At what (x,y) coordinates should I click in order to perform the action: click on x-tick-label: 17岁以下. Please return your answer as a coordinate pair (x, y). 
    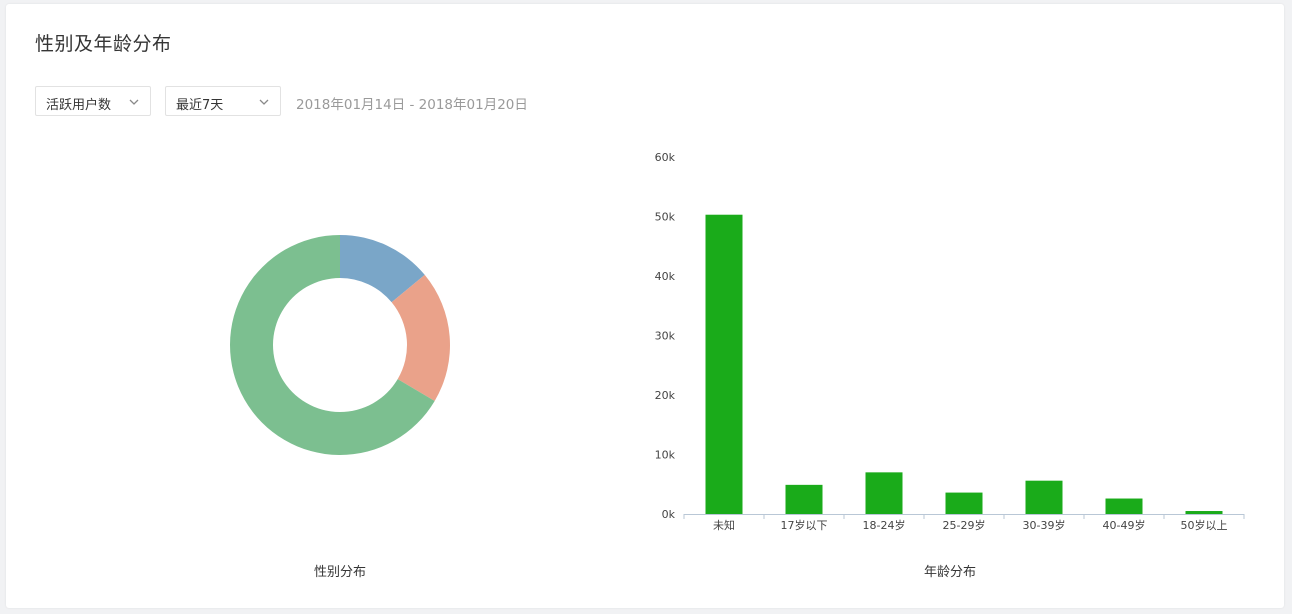
    Looking at the image, I should click on (804, 525).